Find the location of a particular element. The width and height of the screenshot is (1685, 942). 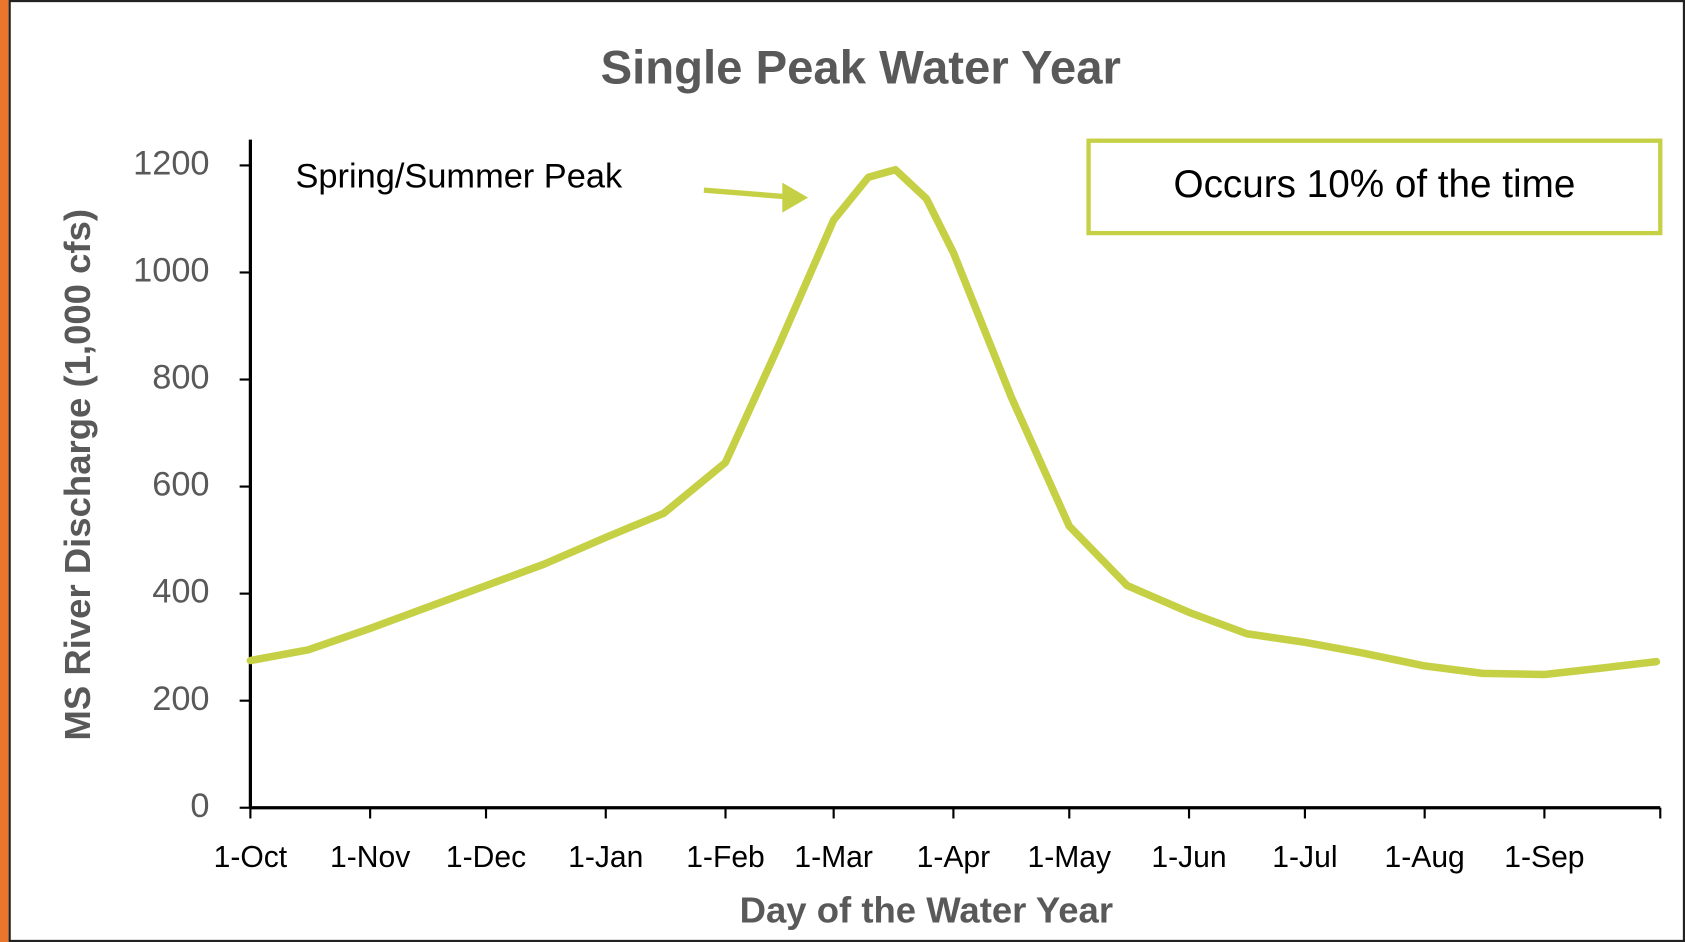

x-tick-label: 1-Feb is located at coordinates (725, 857).